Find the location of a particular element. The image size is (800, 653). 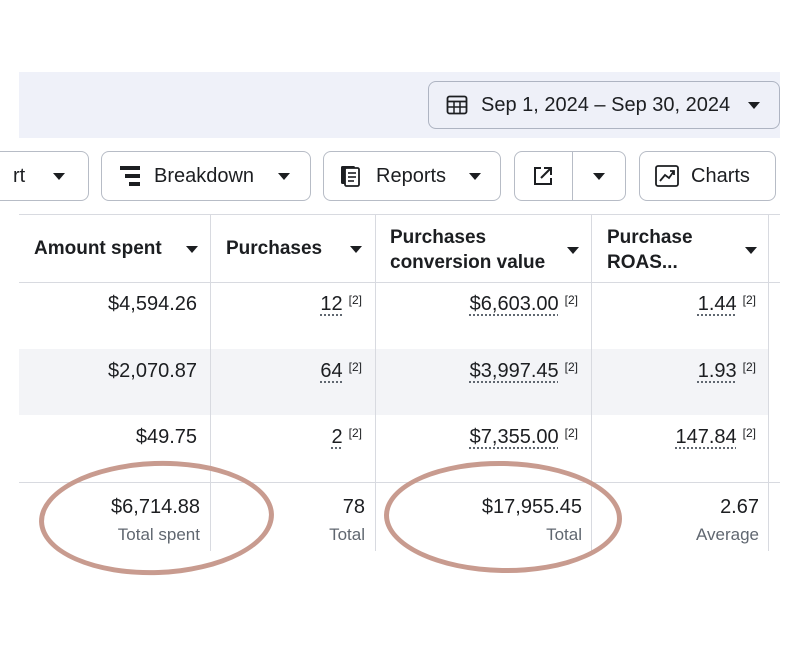

average-roas: 2.67 is located at coordinates (739, 507).